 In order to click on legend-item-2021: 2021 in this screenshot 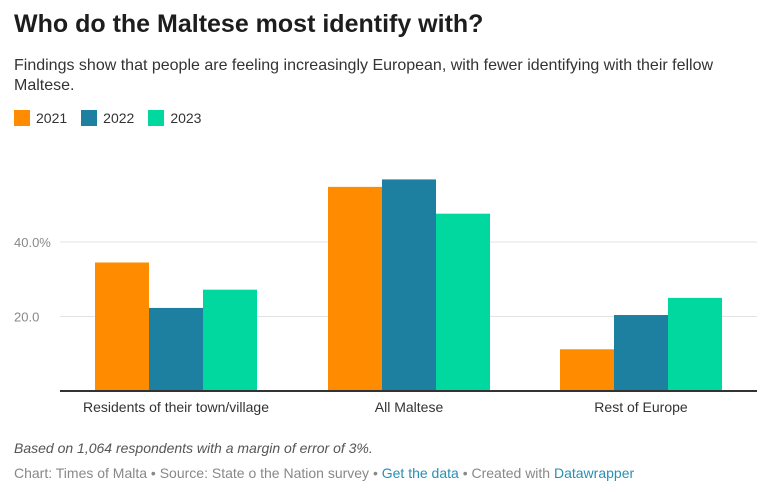, I will do `click(40, 118)`.